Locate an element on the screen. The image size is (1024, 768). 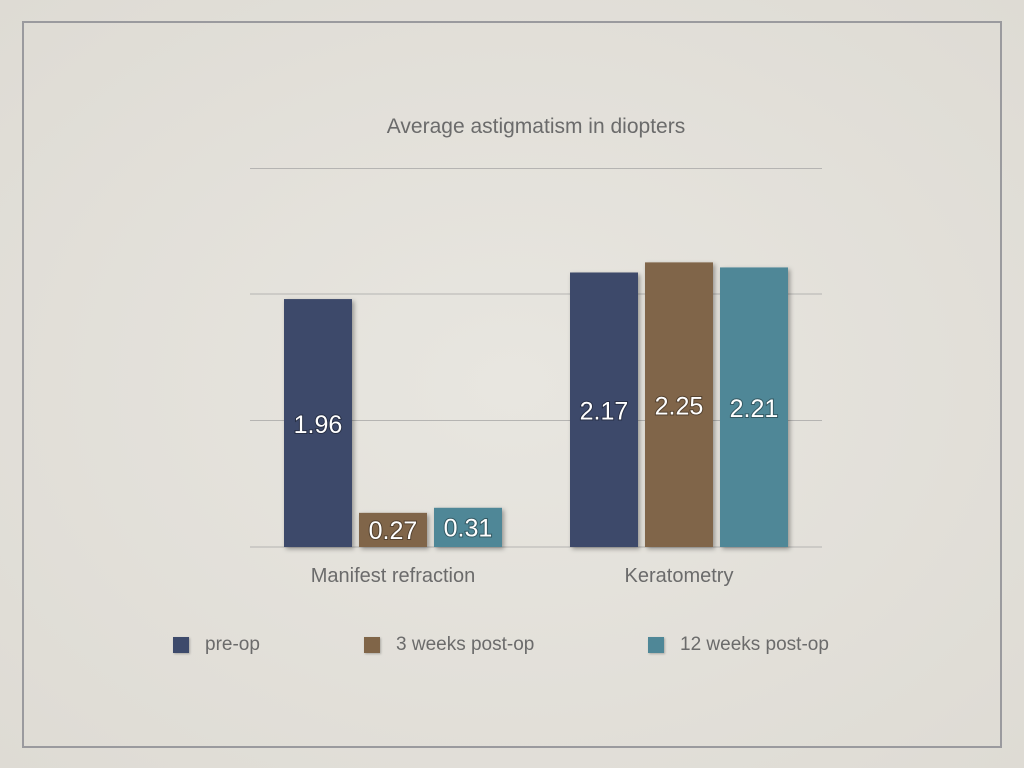
data-label-0-1: 0.27 is located at coordinates (393, 531).